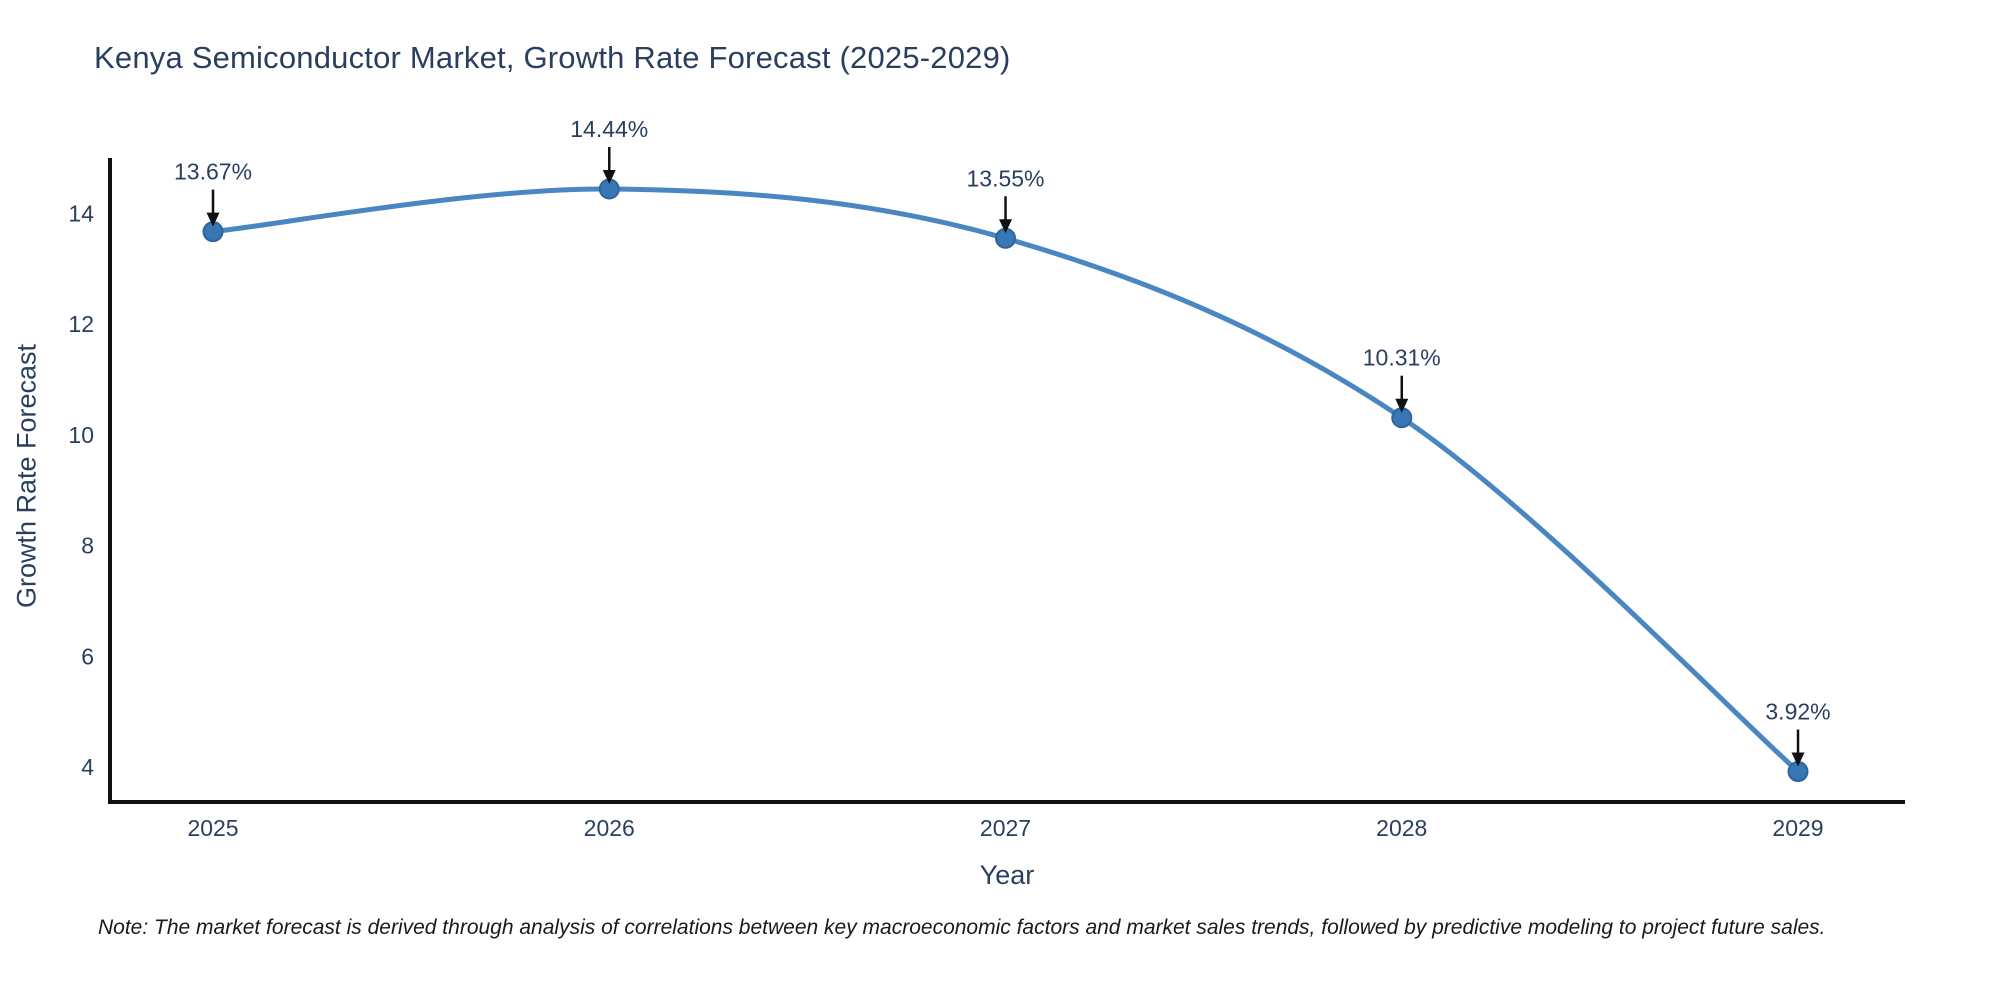 Image resolution: width=2000 pixels, height=1000 pixels. I want to click on annotation-label: 3.92%, so click(1797, 712).